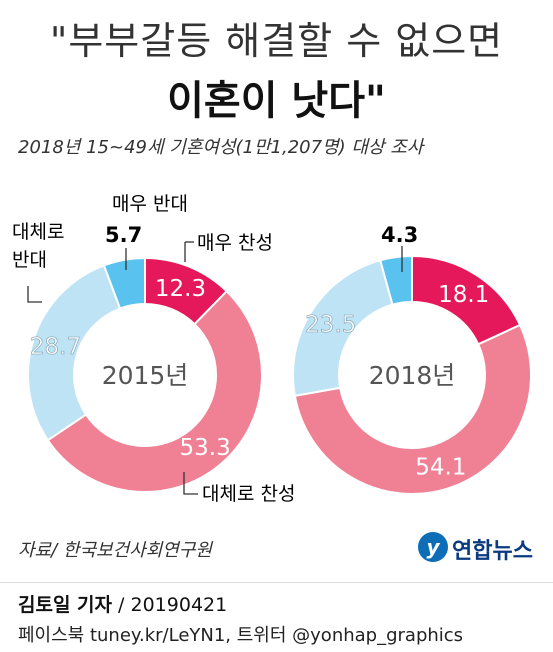 The width and height of the screenshot is (553, 652). I want to click on reporter-line: 김토일 기자 / 20190421, so click(122, 603).